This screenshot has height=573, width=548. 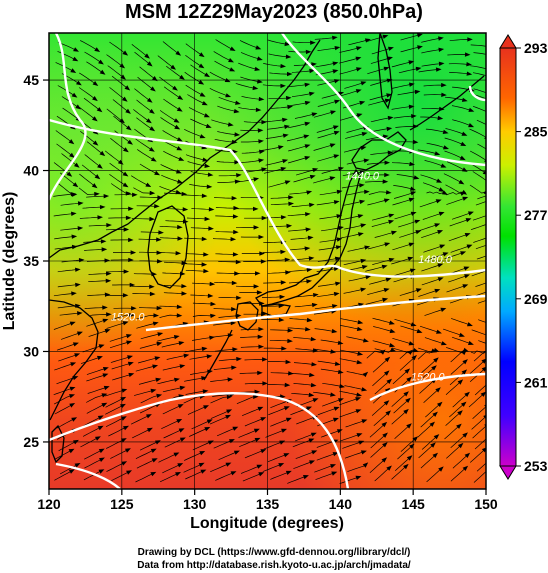 What do you see at coordinates (31, 261) in the screenshot?
I see `y-tick-label: 35` at bounding box center [31, 261].